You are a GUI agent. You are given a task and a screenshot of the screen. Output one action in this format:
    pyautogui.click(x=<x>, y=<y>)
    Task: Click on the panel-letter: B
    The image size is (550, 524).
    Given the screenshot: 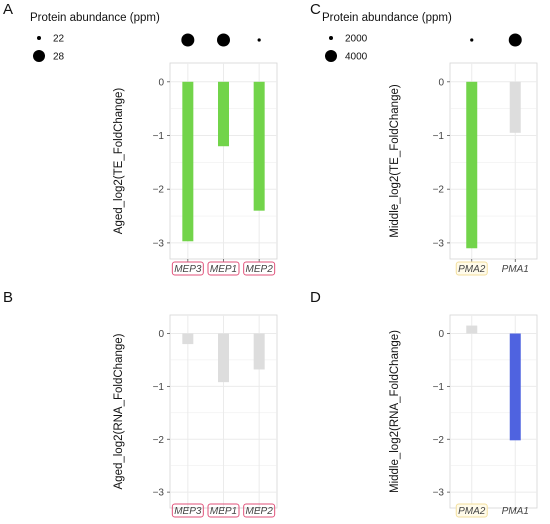 What is the action you would take?
    pyautogui.click(x=8, y=297)
    